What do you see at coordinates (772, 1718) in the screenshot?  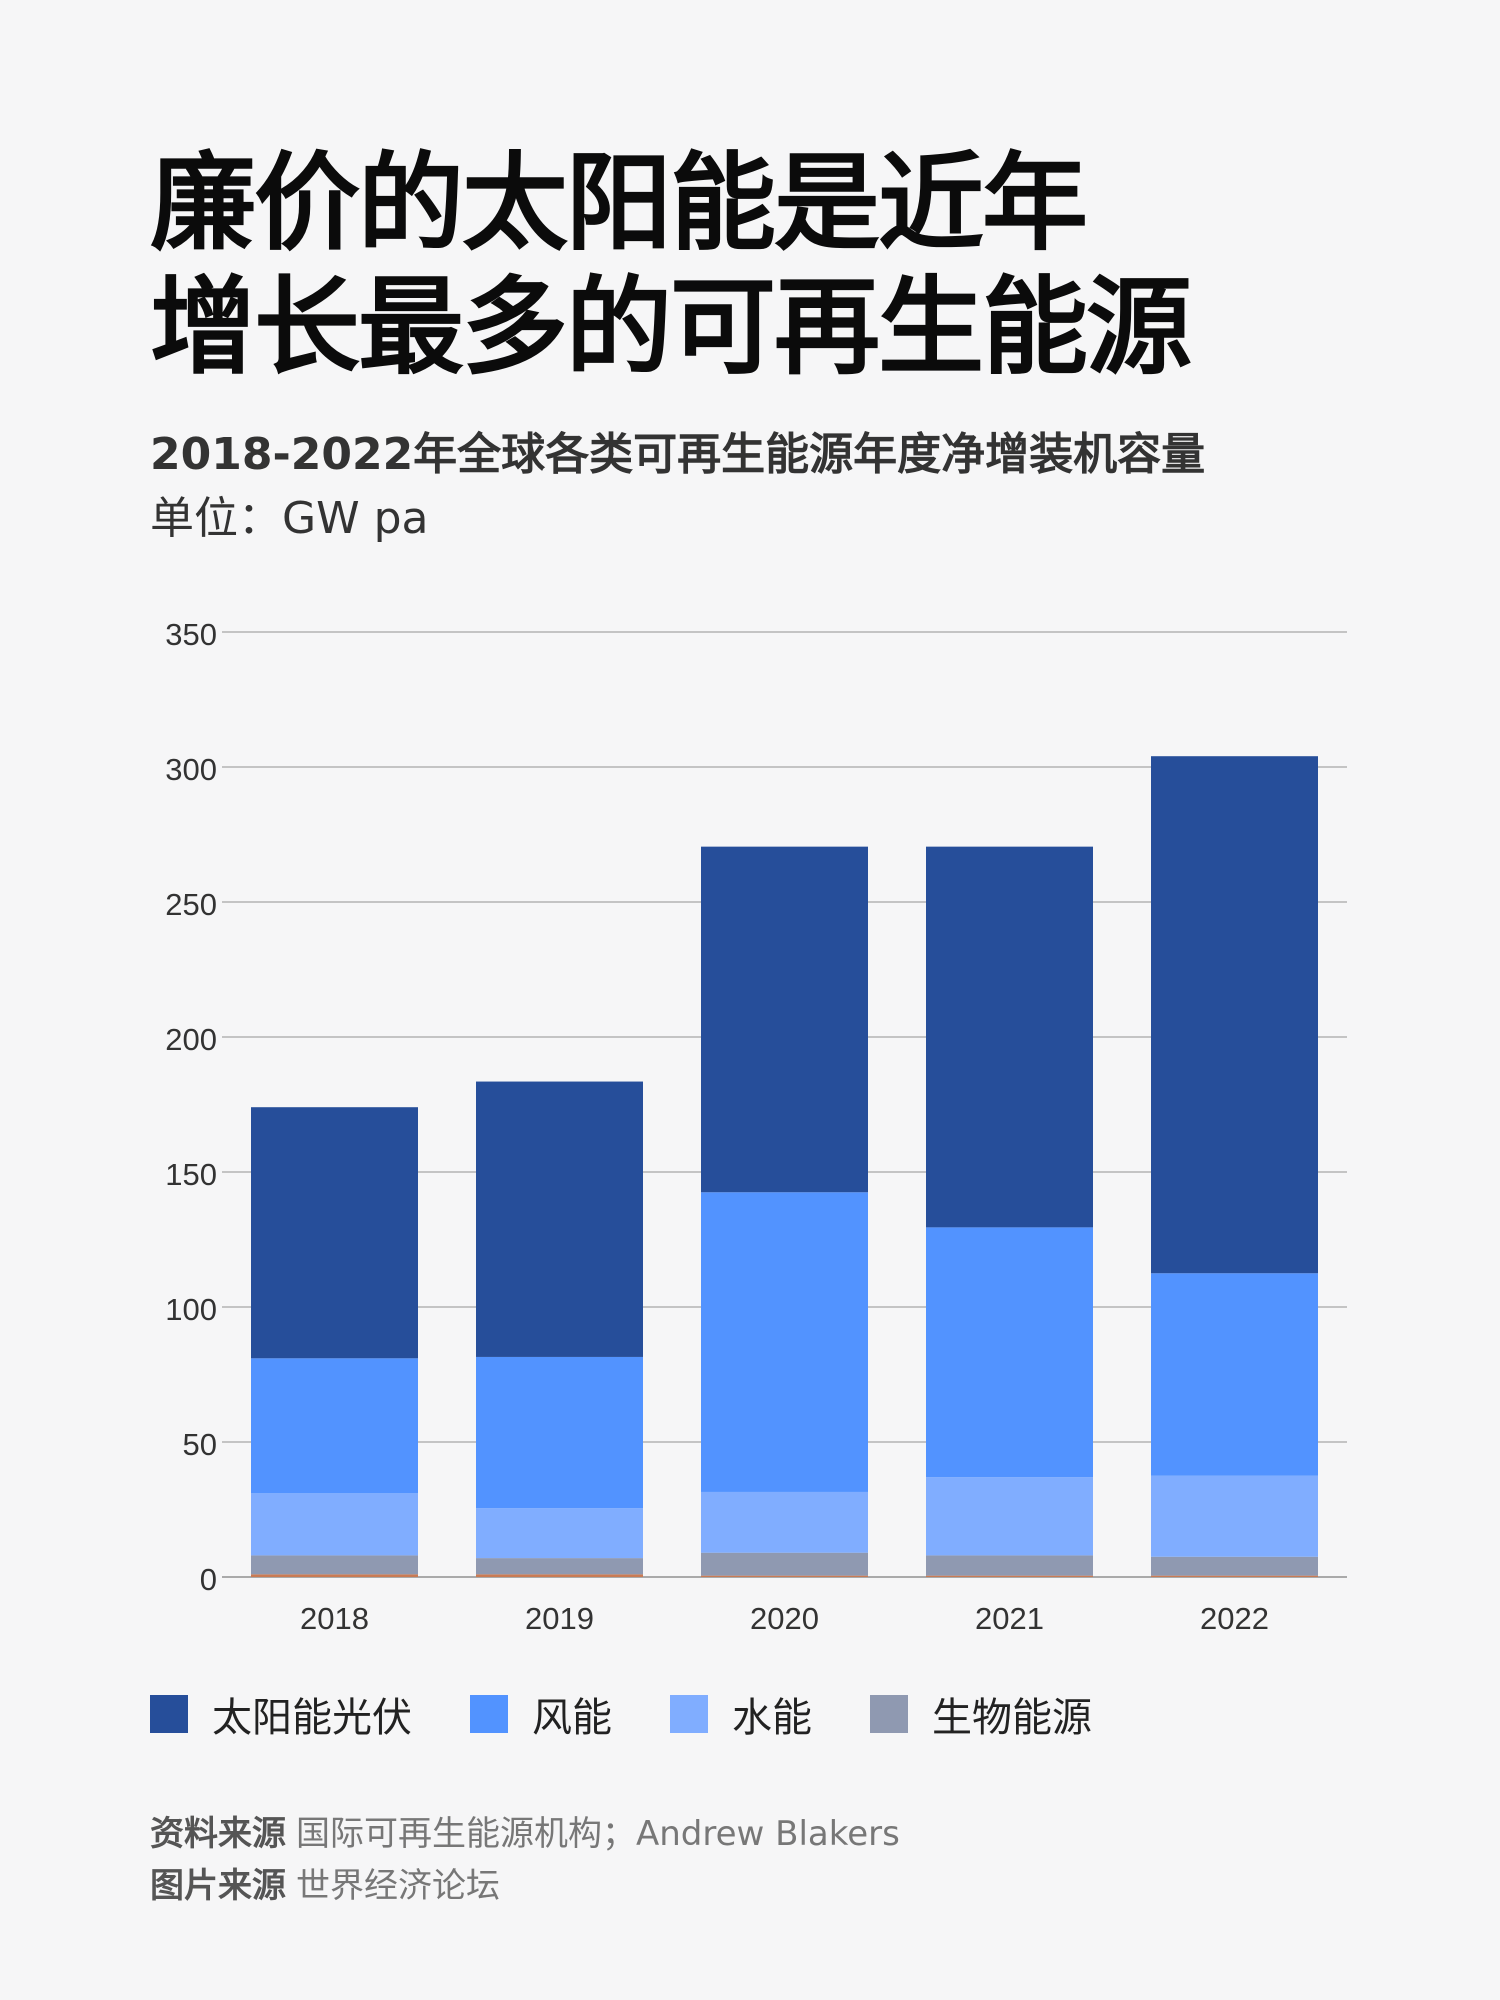 I see `legend-label-hydro: 水能` at bounding box center [772, 1718].